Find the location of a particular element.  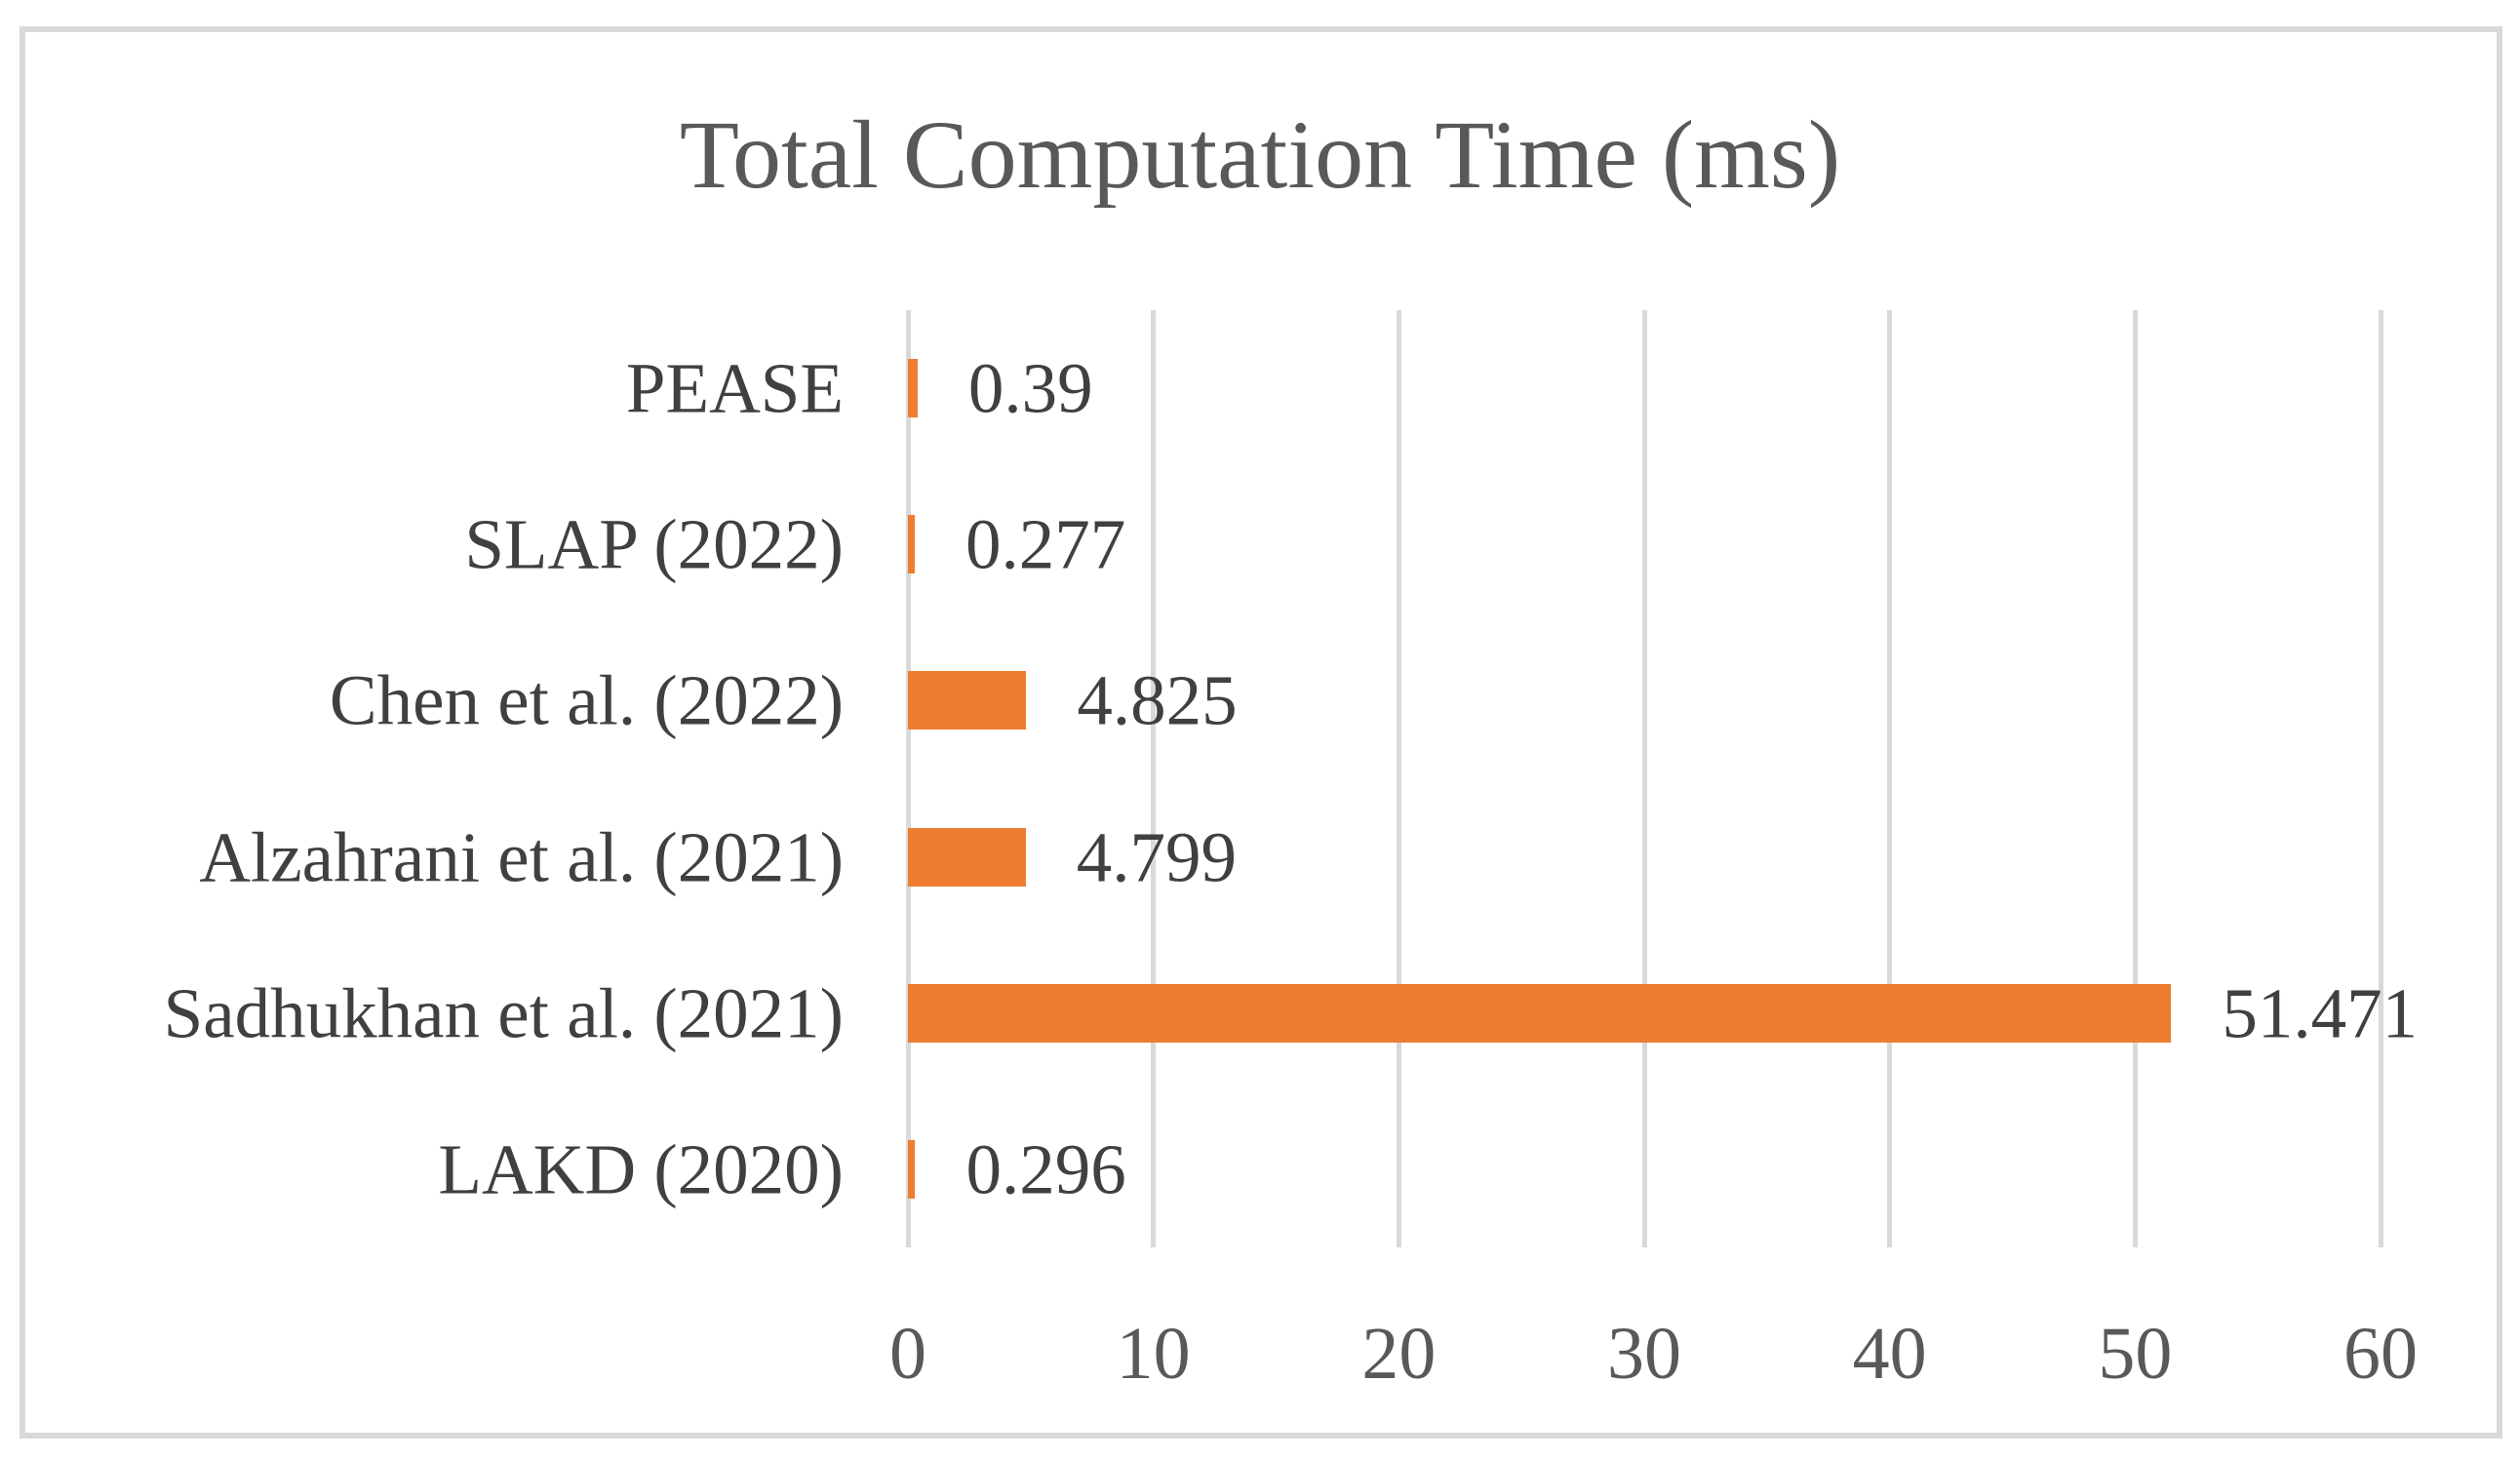

data-label: 0.39 is located at coordinates (1030, 388).